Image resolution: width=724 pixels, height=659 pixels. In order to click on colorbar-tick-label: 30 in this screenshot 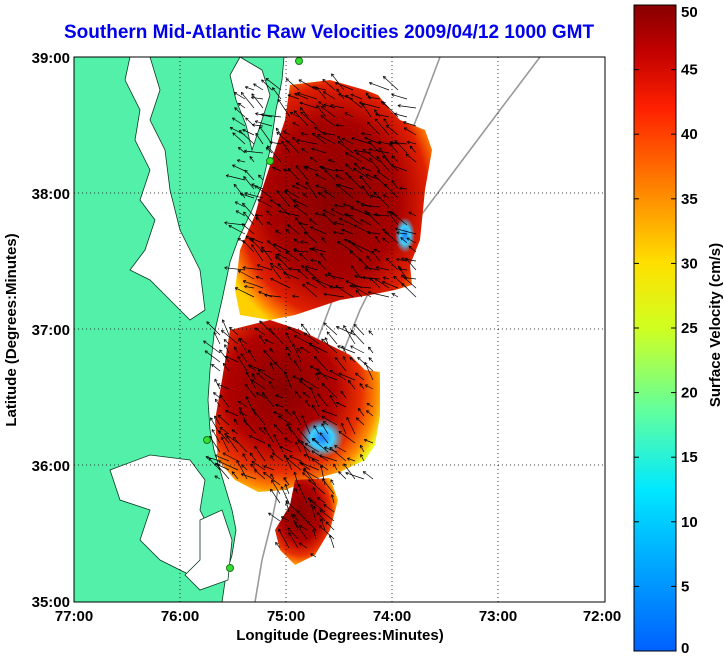, I will do `click(689, 263)`.